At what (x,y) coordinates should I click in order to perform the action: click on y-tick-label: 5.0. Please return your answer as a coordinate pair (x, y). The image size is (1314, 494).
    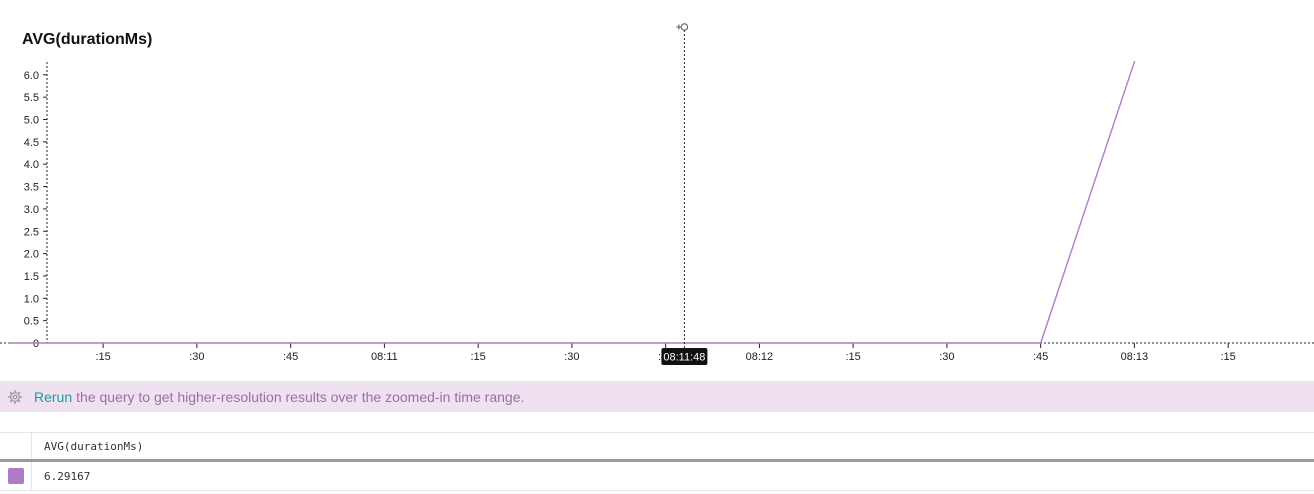
    Looking at the image, I should click on (31, 121).